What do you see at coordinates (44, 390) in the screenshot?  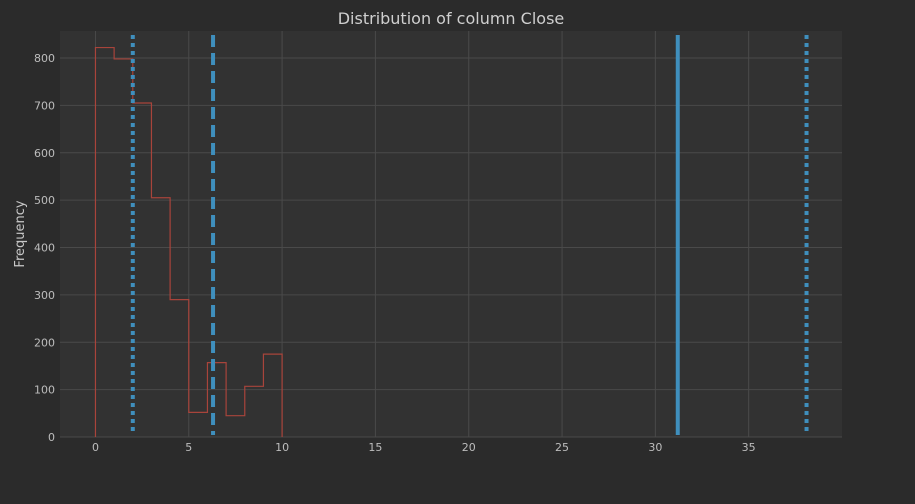 I see `y-tick-label: 100` at bounding box center [44, 390].